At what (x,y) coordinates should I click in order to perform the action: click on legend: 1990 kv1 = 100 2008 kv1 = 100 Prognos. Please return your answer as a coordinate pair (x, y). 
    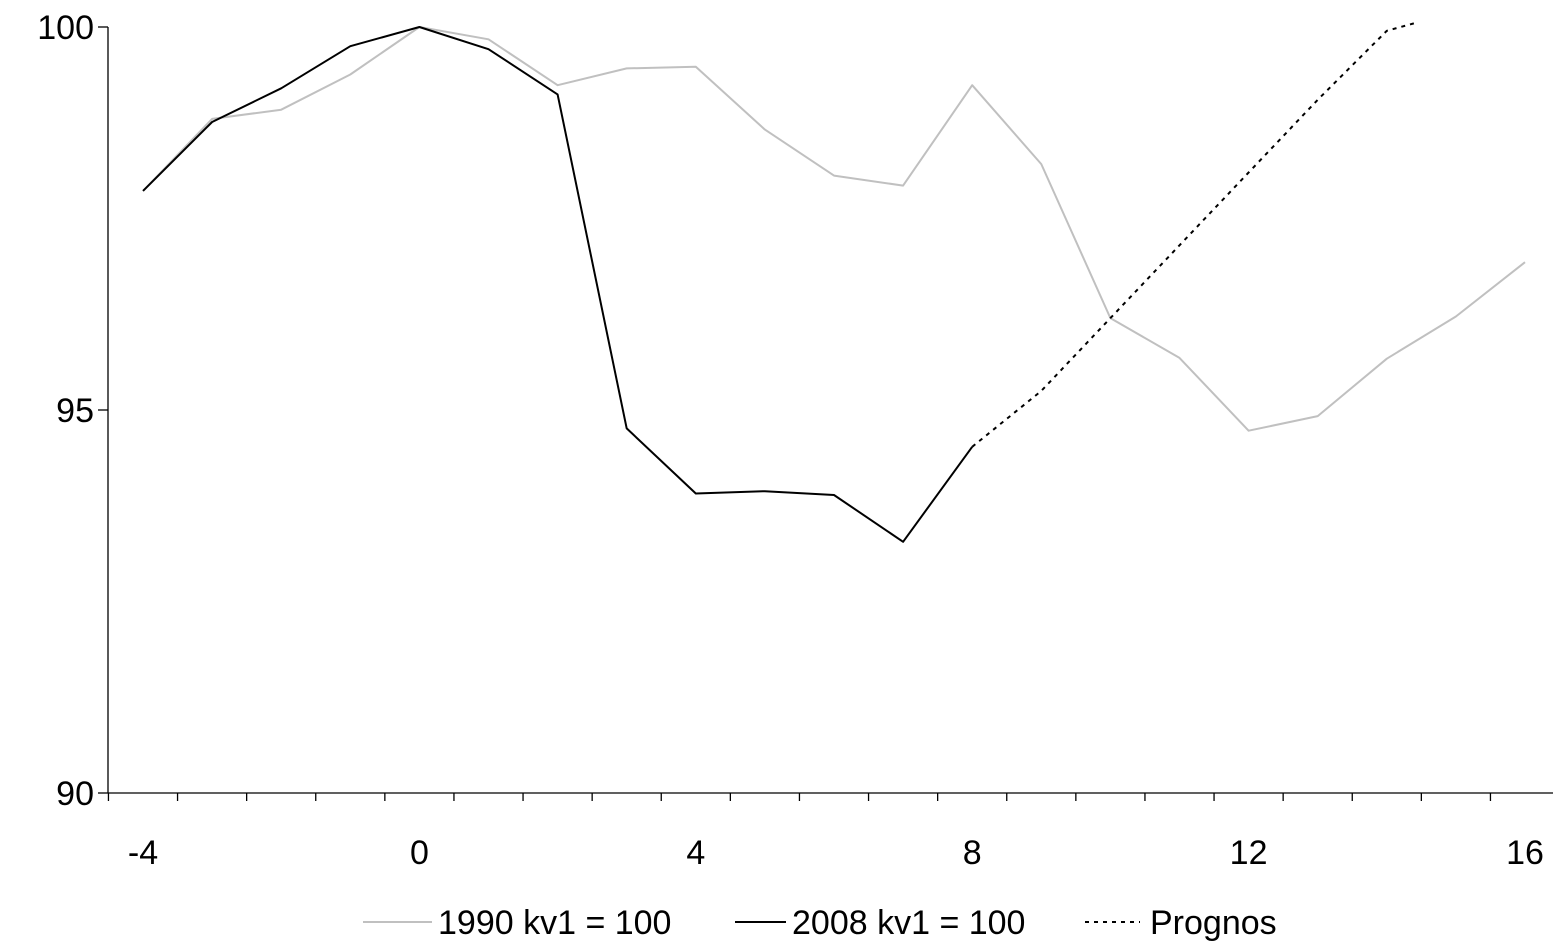
    Looking at the image, I should click on (820, 922).